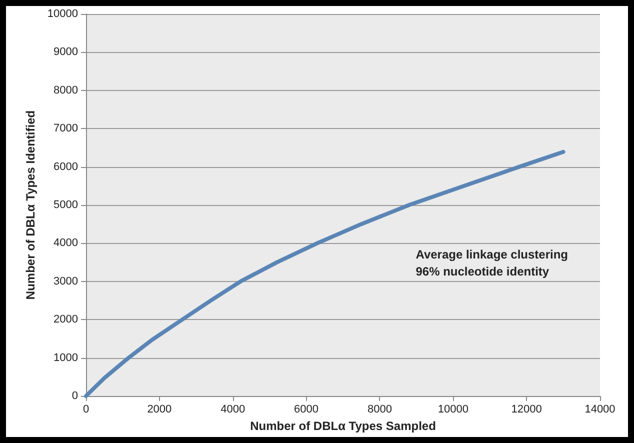 The image size is (634, 443). I want to click on x-tick-label: 2000, so click(159, 410).